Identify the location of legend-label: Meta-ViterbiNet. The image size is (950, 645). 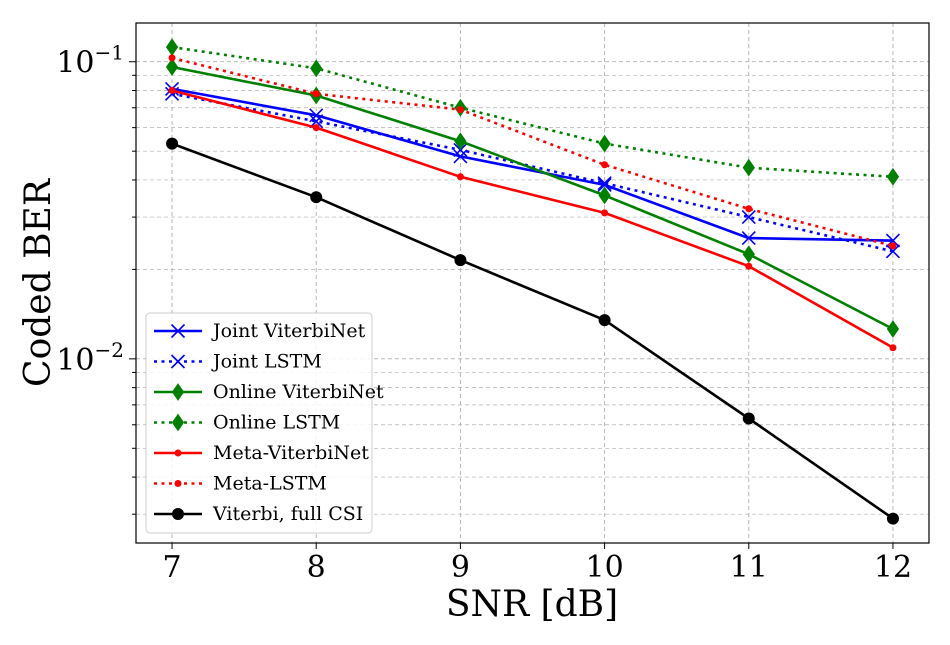
(291, 453).